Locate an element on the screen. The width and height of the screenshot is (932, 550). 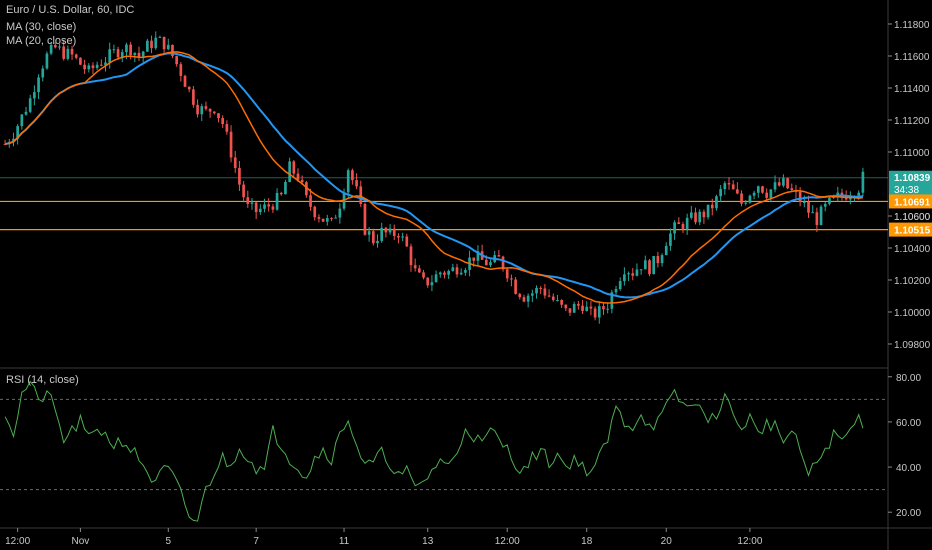
price-tick-label: 1.11200 is located at coordinates (912, 121).